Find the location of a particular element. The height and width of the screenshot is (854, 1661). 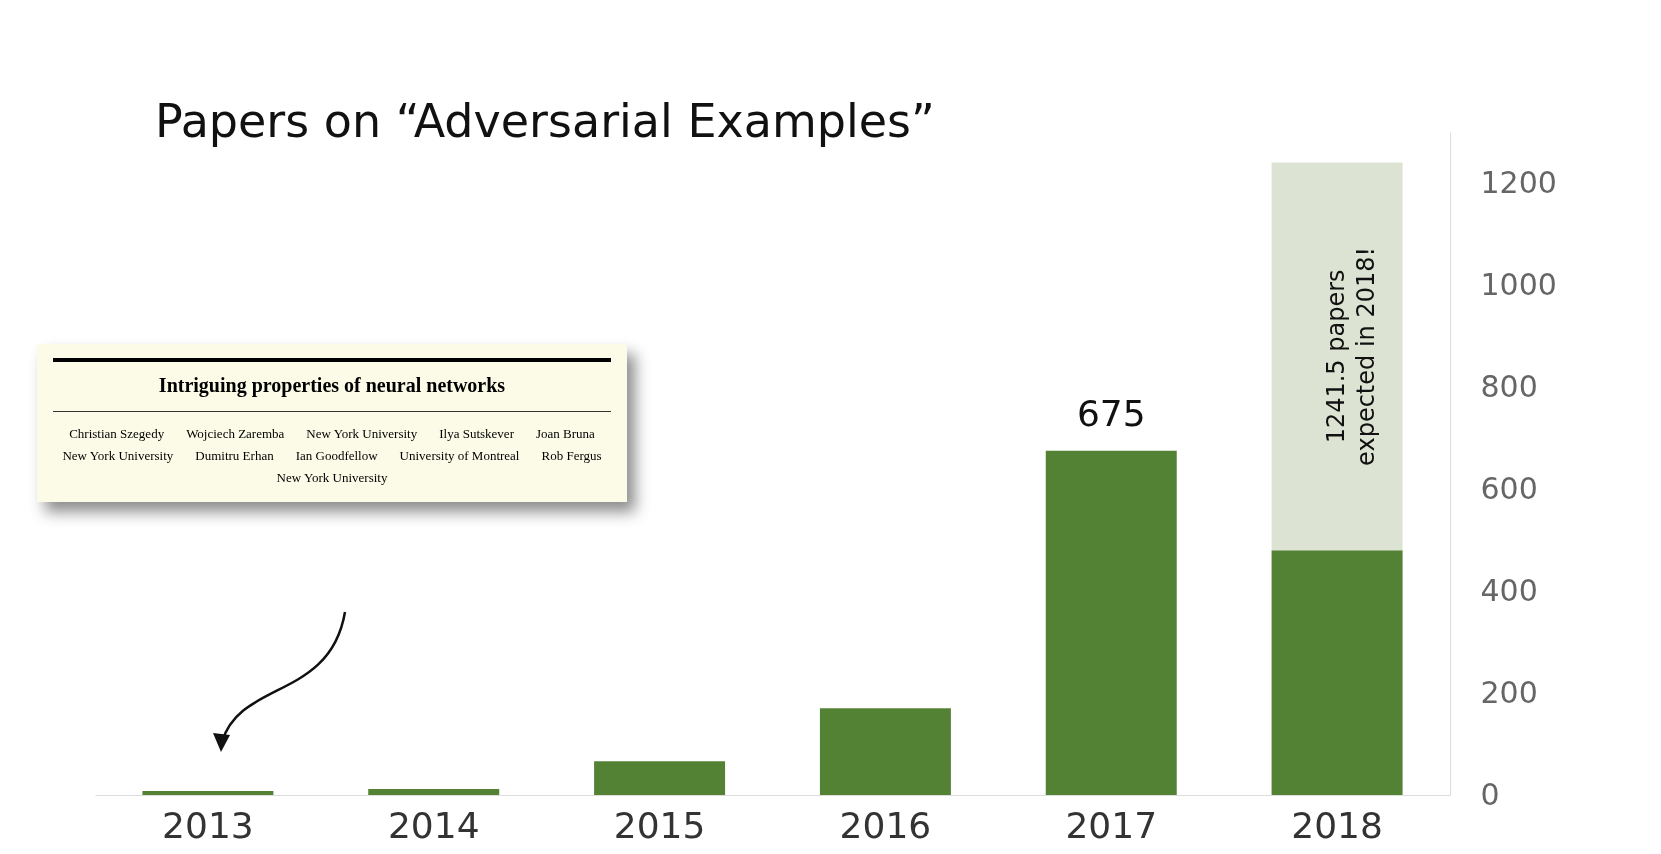

annotation: Joan Bruna is located at coordinates (565, 434).